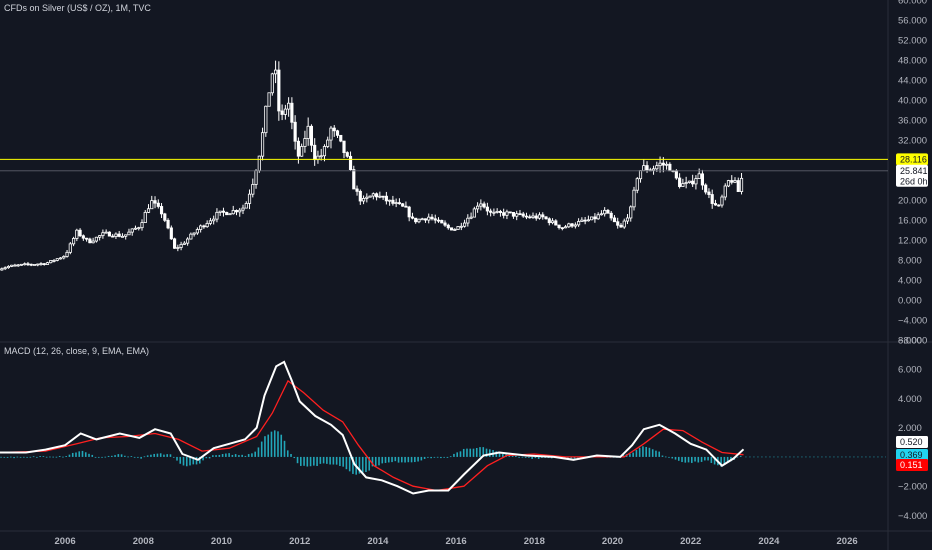 Image resolution: width=932 pixels, height=550 pixels. I want to click on macd-axis-tick: 8.000, so click(910, 341).